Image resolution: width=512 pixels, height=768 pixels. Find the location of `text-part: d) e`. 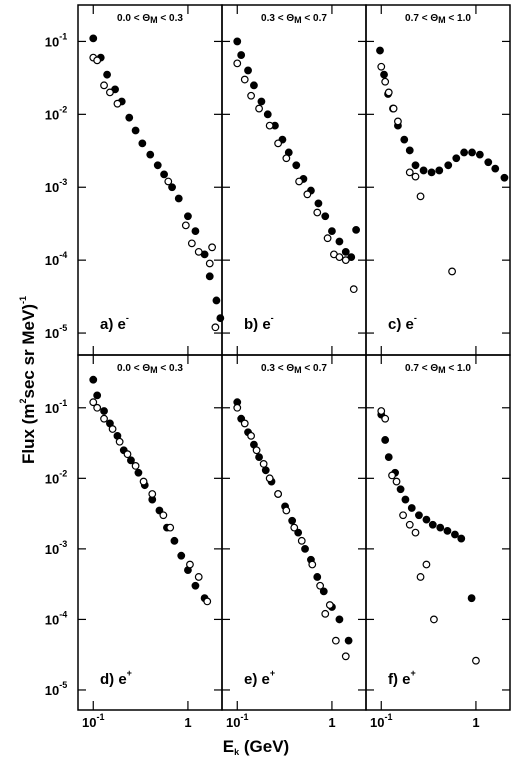

text-part: d) e is located at coordinates (113, 679).